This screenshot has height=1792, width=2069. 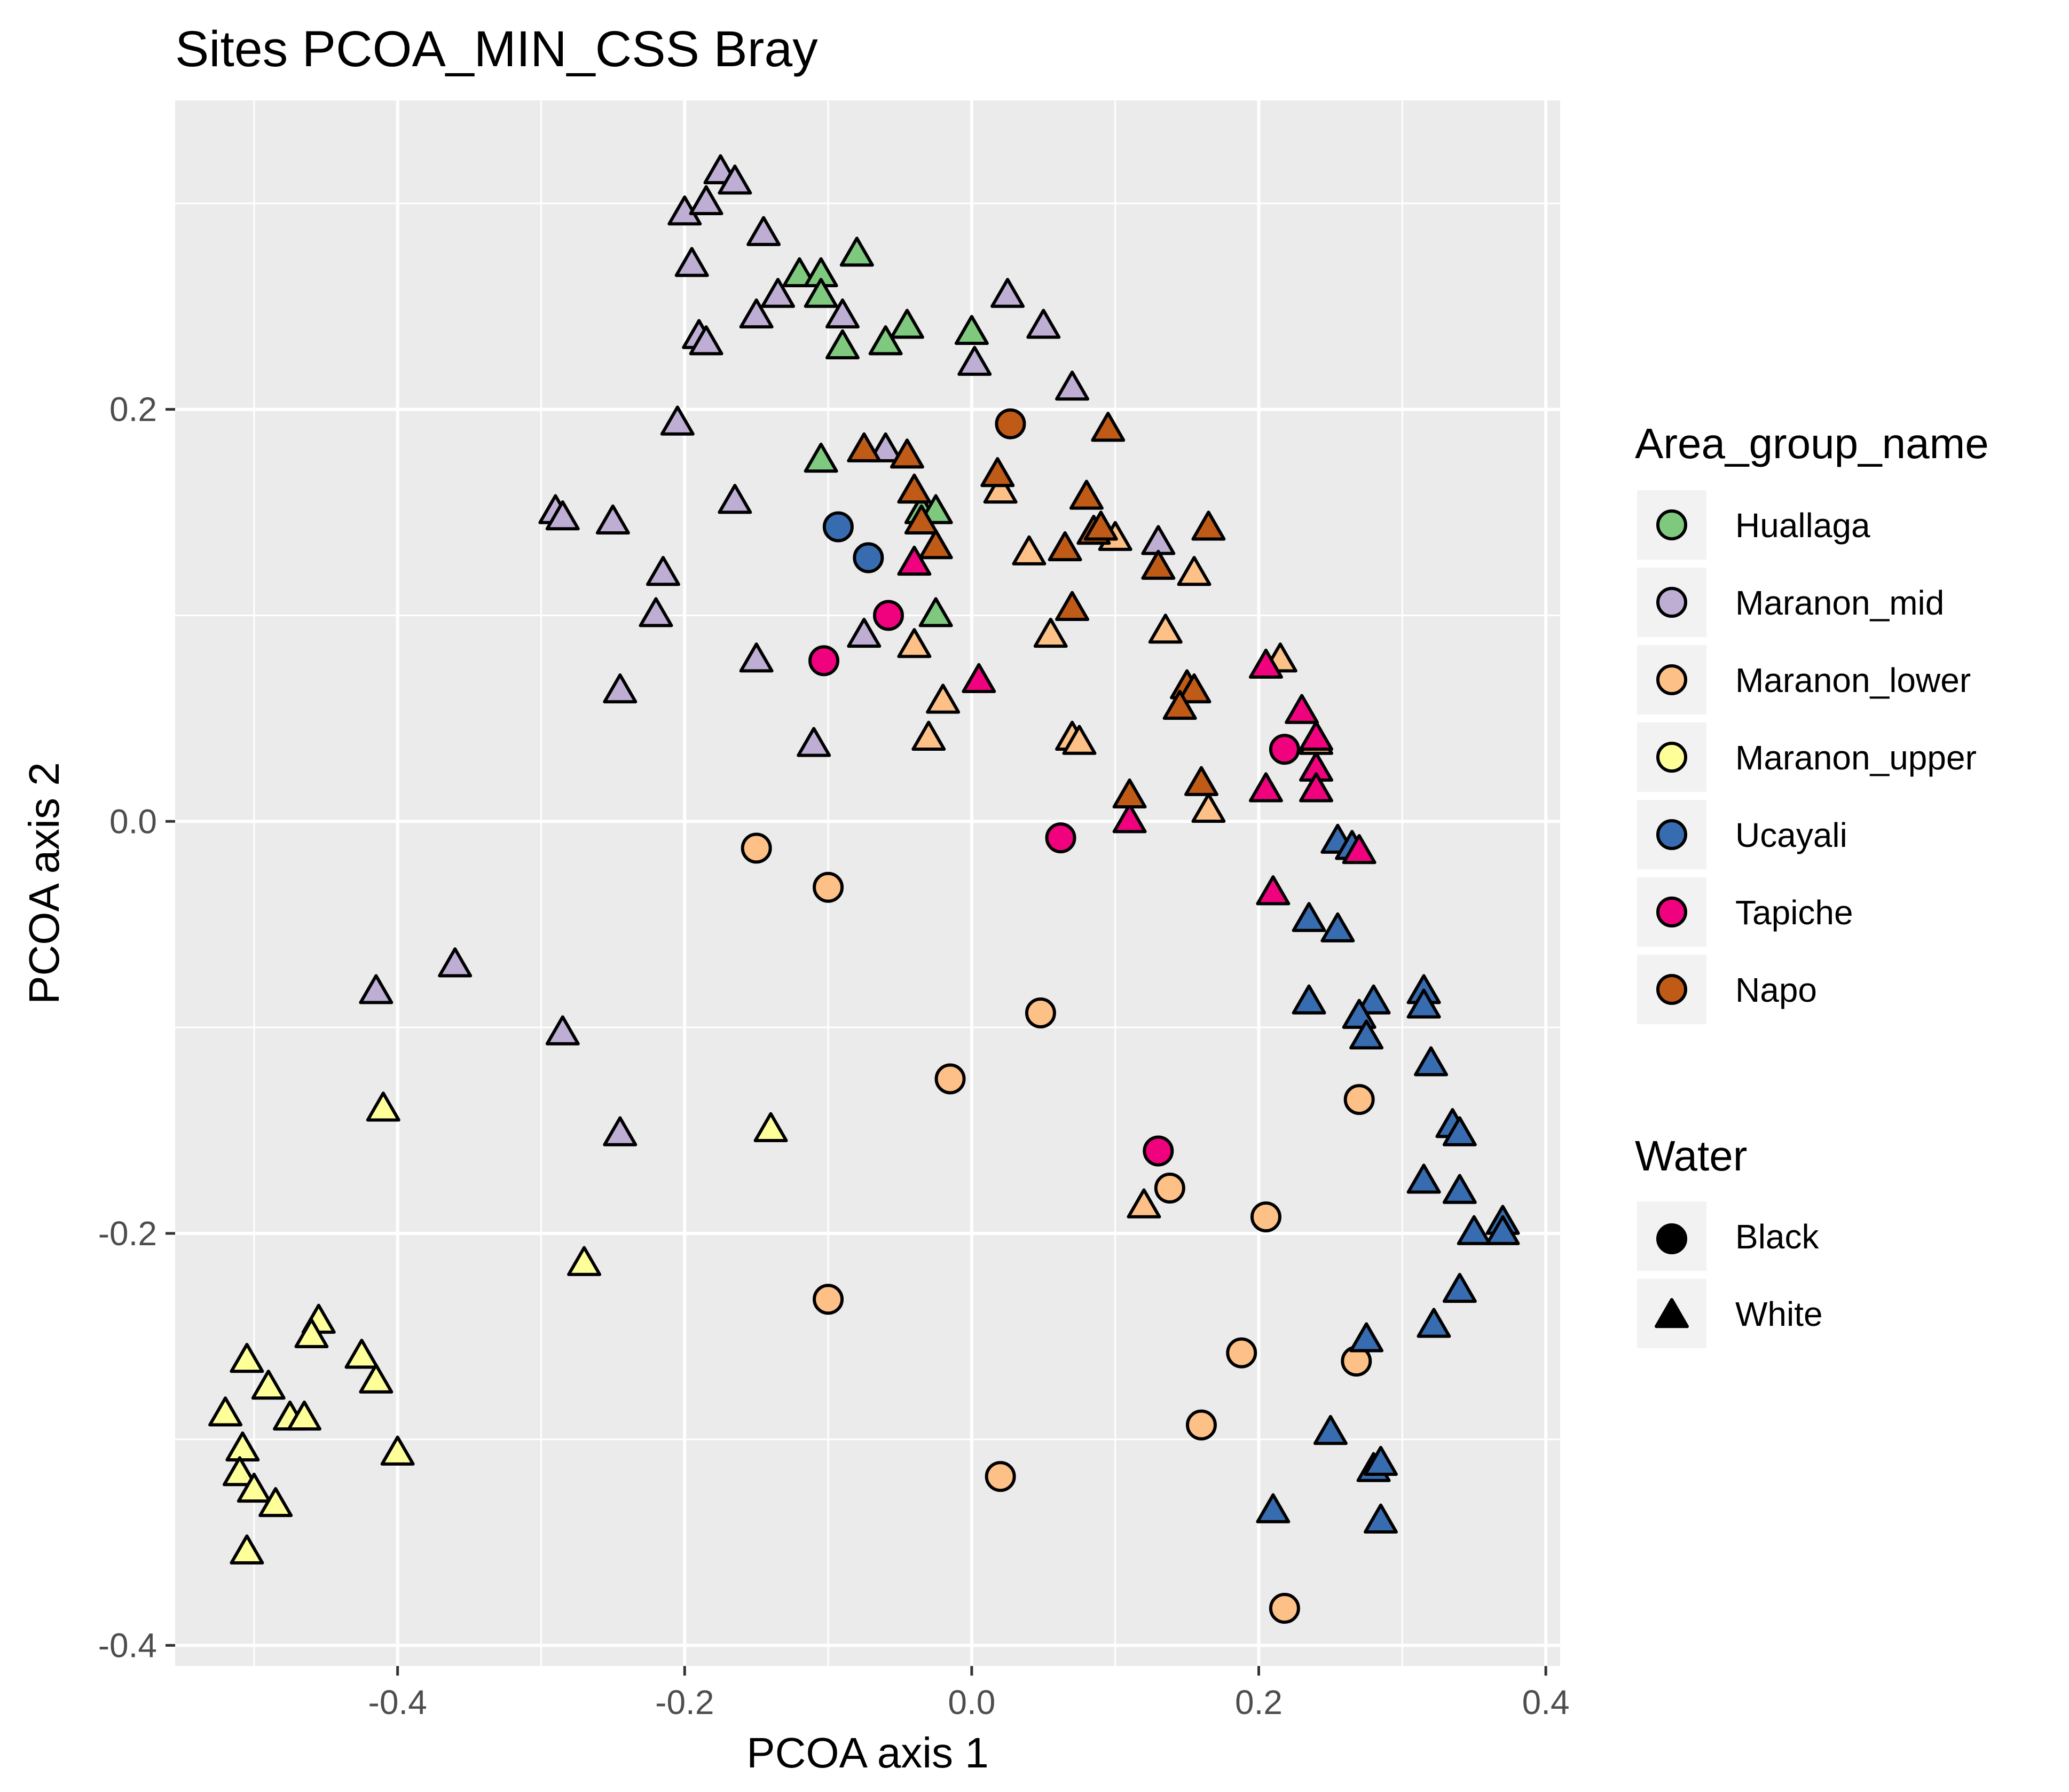 What do you see at coordinates (1729, 1240) in the screenshot?
I see `legend-water: Water Black White` at bounding box center [1729, 1240].